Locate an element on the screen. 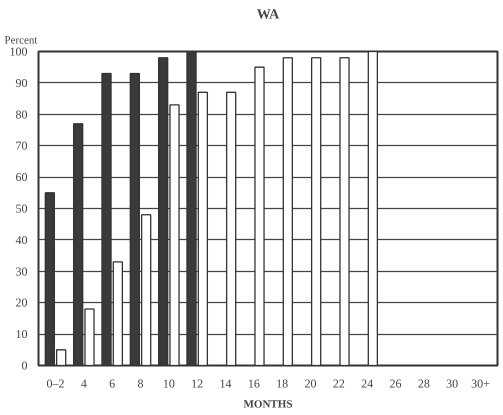  y-tick-label: 100 is located at coordinates (19, 51).